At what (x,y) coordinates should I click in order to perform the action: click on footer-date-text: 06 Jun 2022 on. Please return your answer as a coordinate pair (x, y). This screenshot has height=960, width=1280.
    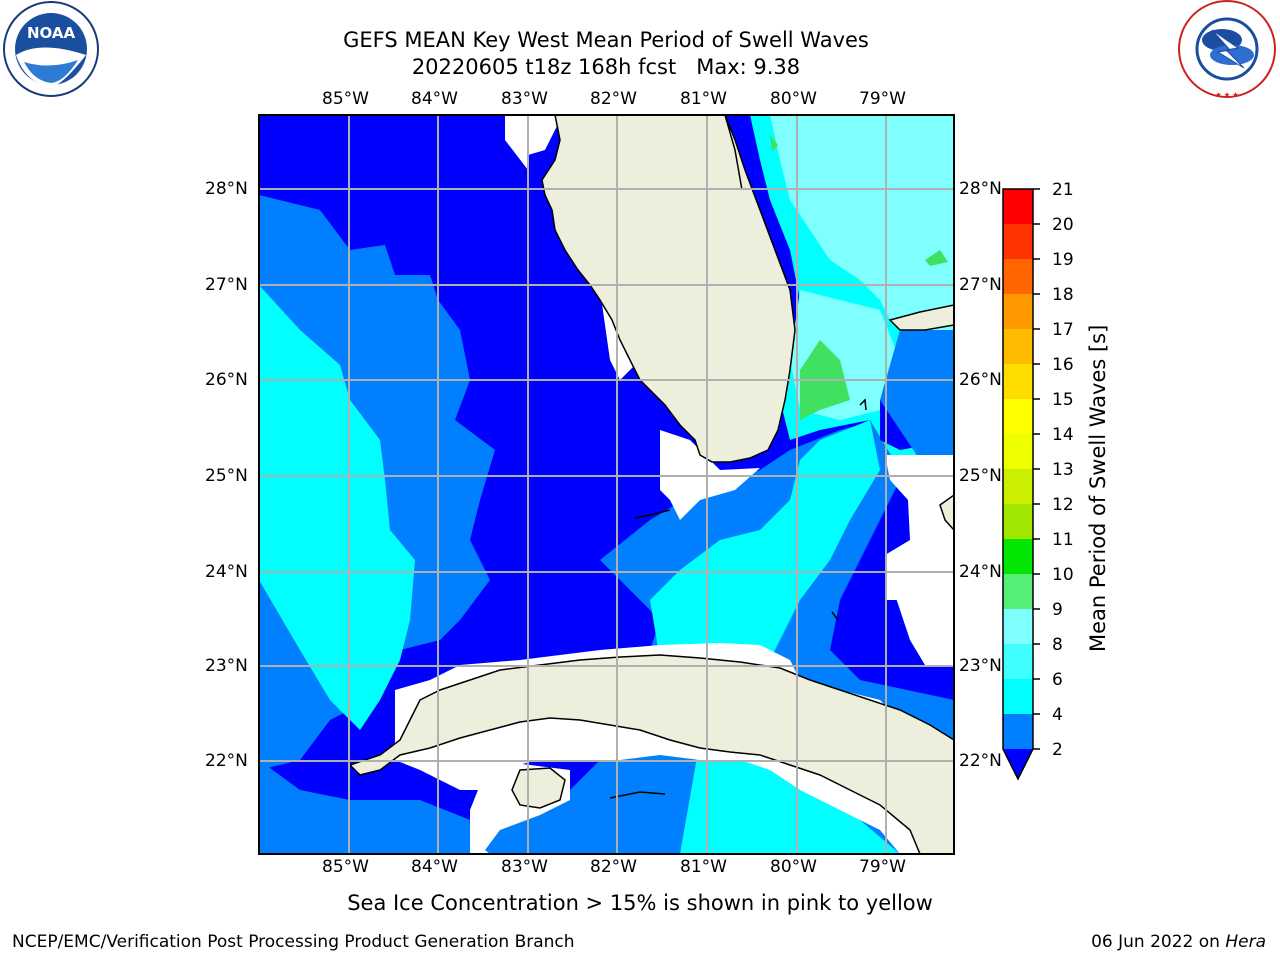
    Looking at the image, I should click on (1155, 942).